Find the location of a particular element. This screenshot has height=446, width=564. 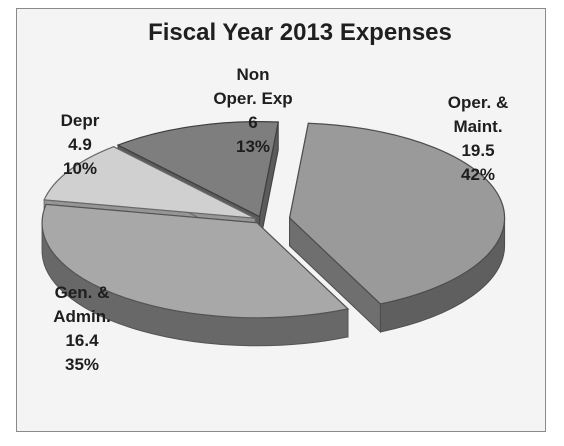

slice-percent-label-1: 35% is located at coordinates (82, 364).